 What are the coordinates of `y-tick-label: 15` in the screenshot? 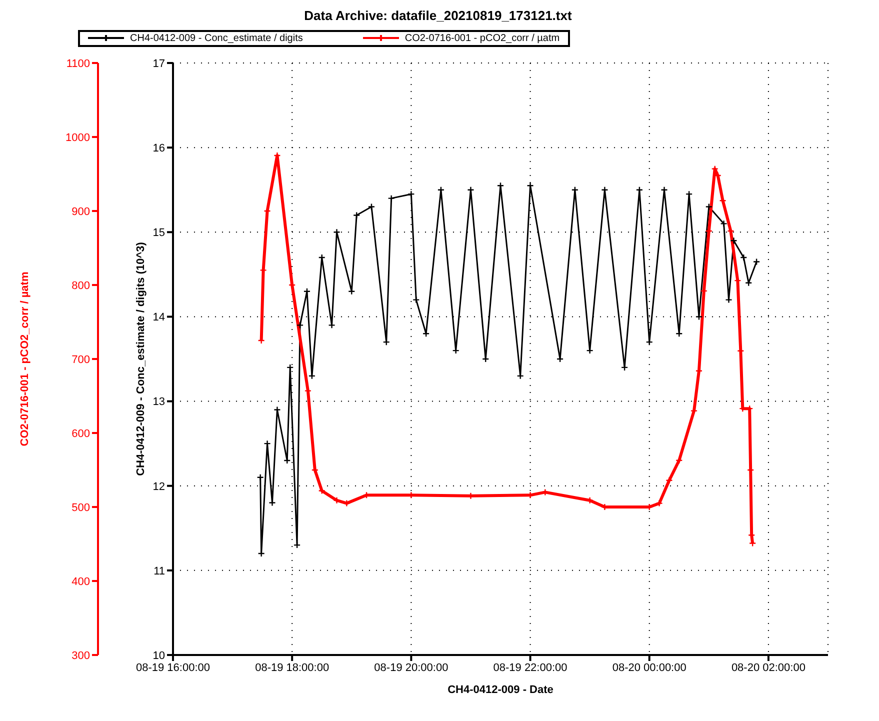 It's located at (158, 233).